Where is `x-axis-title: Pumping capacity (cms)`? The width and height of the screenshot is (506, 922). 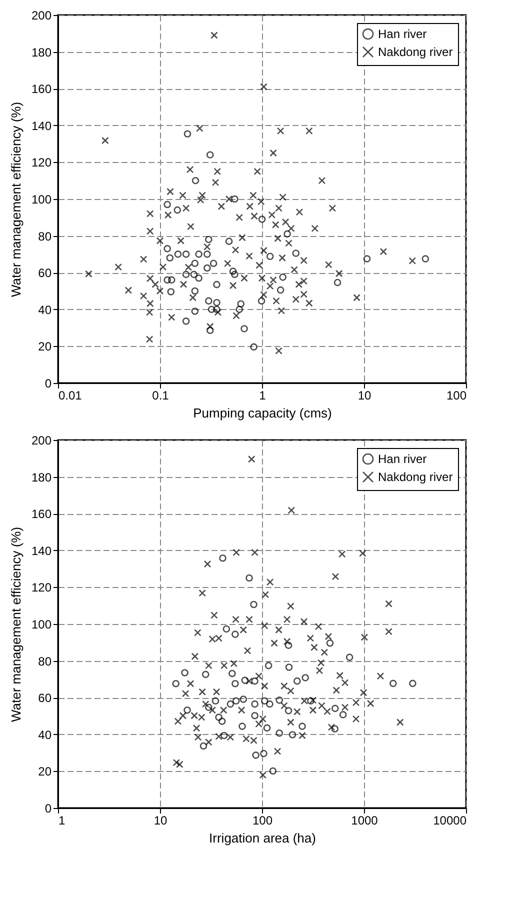
x-axis-title: Pumping capacity (cms) is located at coordinates (262, 413).